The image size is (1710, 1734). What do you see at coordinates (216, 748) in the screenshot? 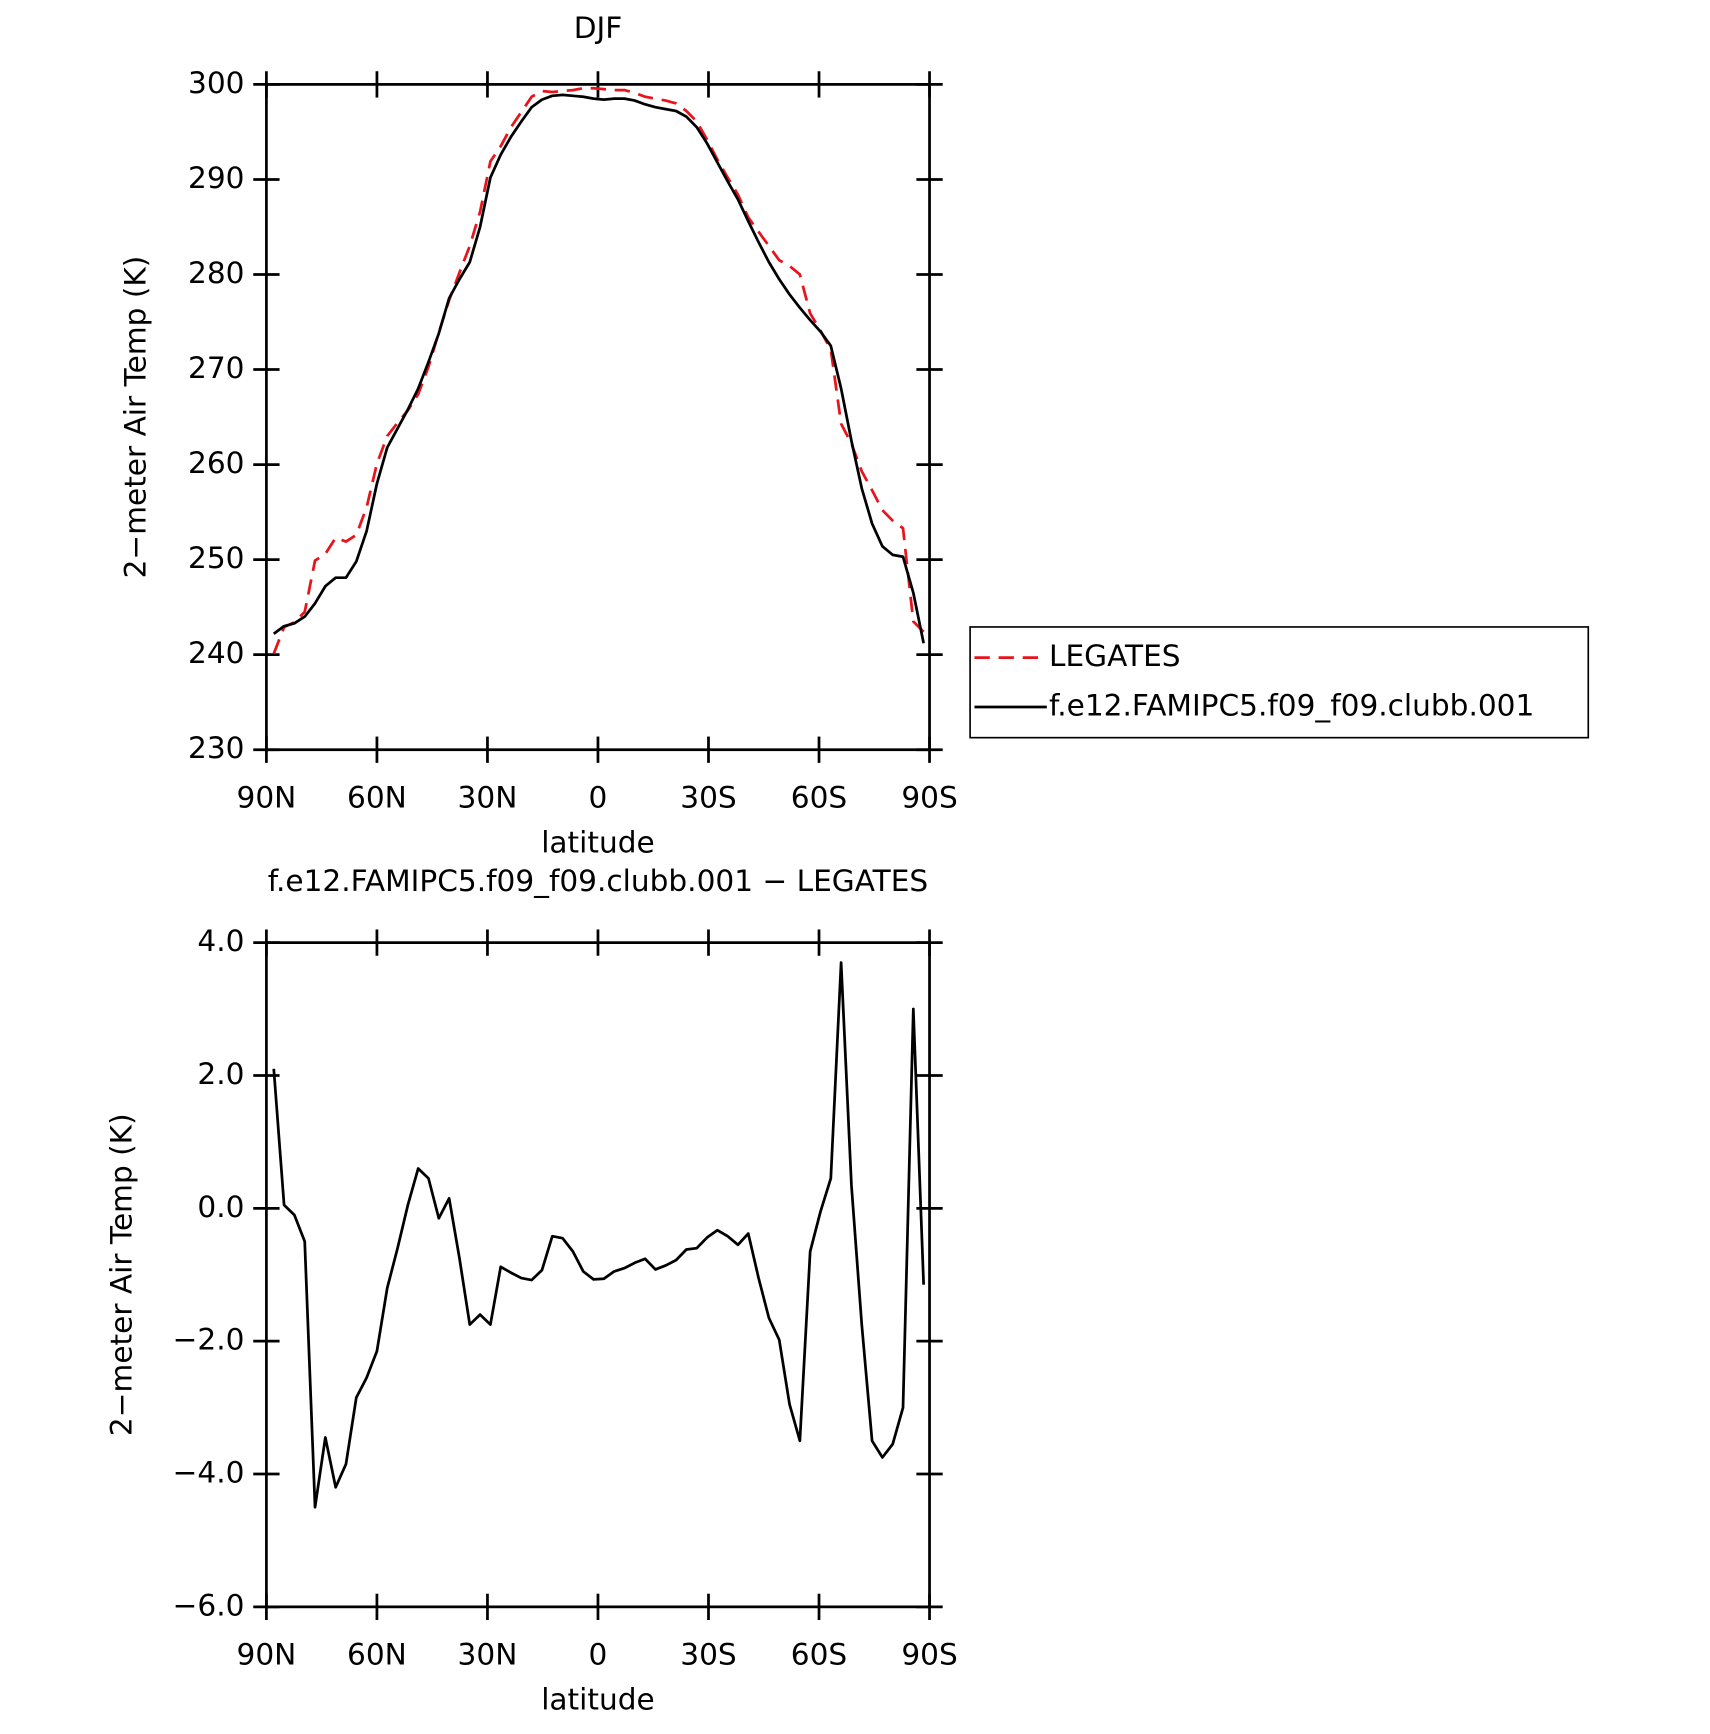
I see `y-tick-label: 230` at bounding box center [216, 748].